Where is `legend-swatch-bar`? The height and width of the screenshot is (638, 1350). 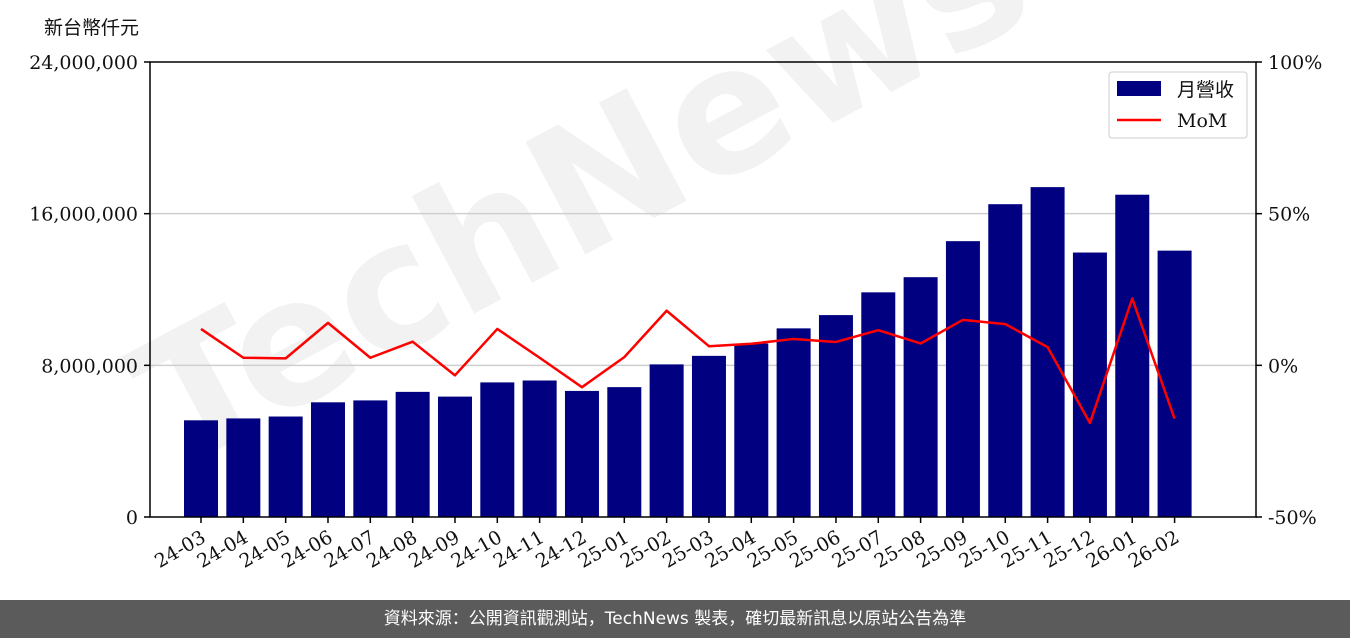 legend-swatch-bar is located at coordinates (1139, 88).